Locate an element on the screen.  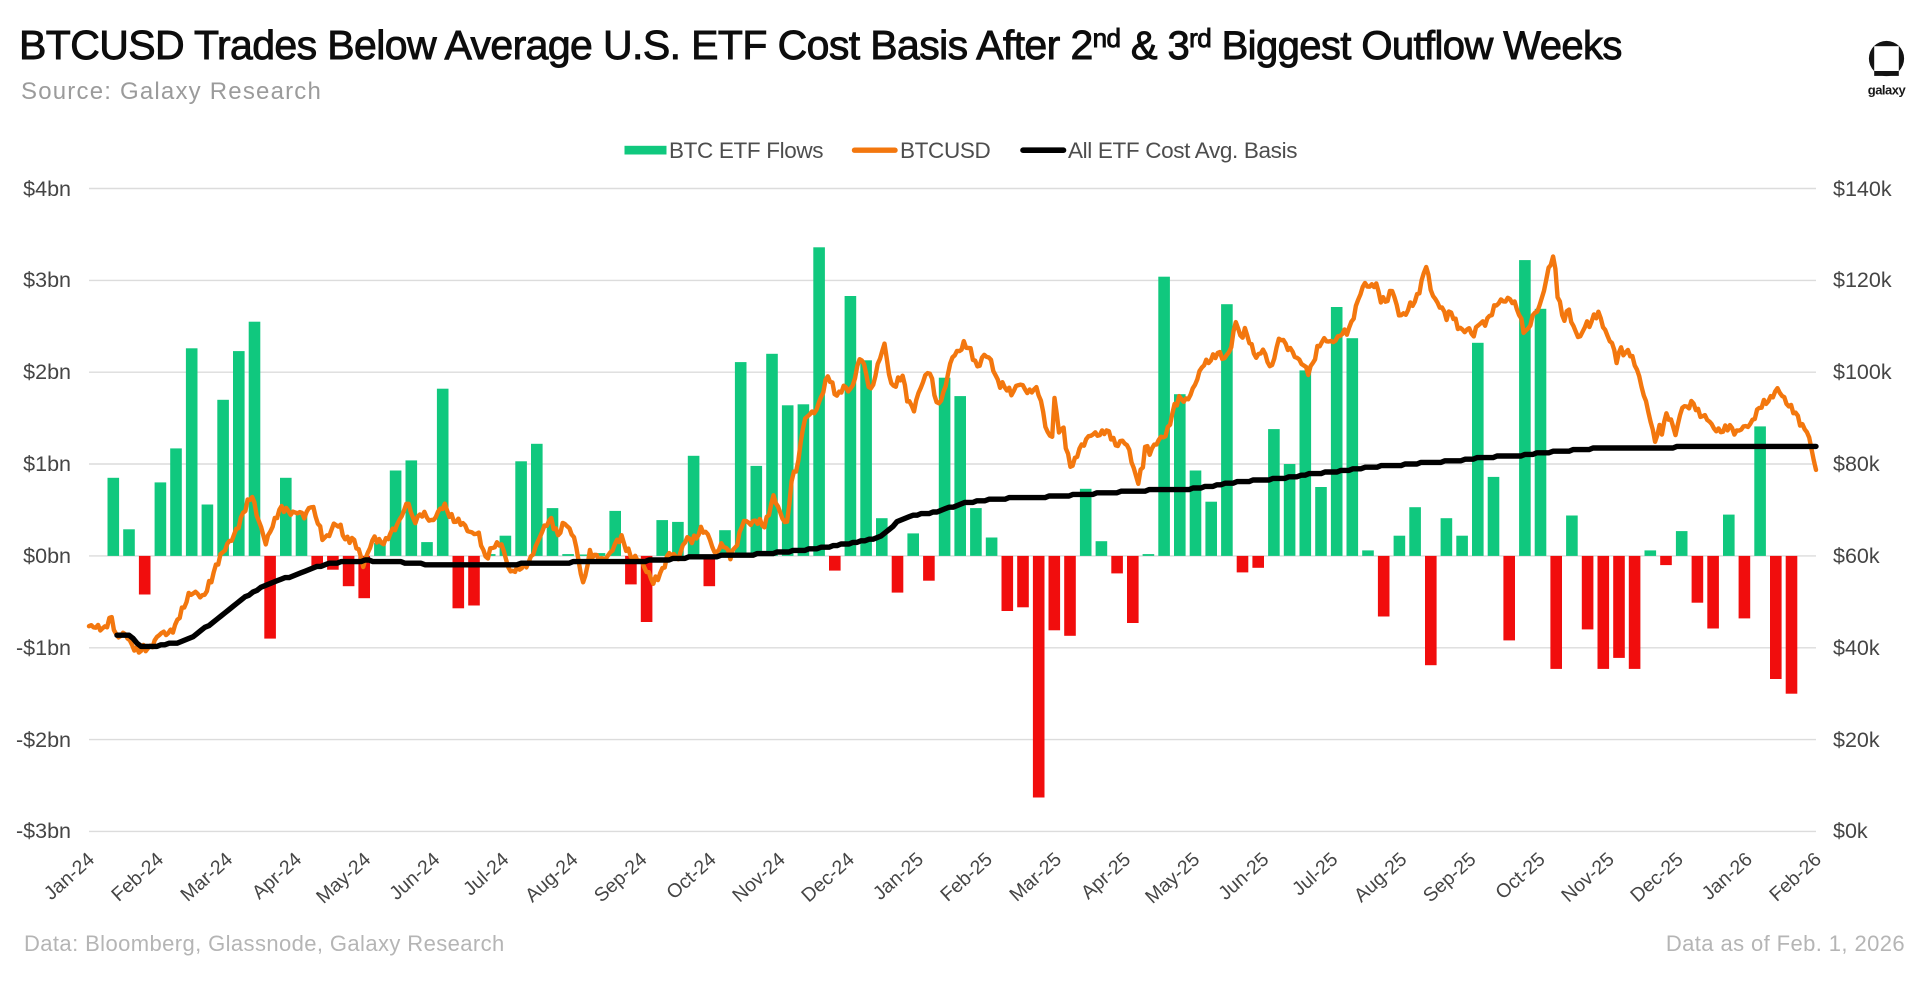
svg-text: $100k is located at coordinates (1862, 372).